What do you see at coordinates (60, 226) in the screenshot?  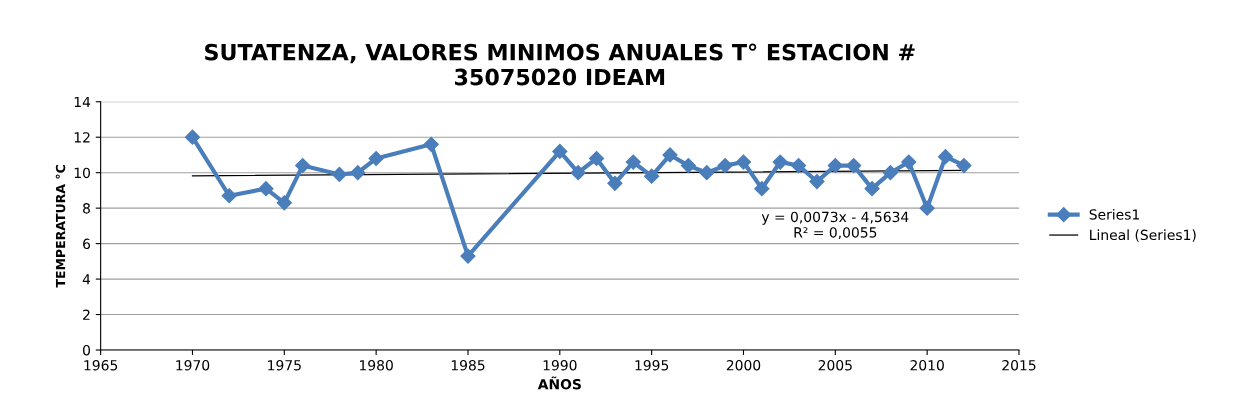 I see `y-axis-title: TEMPERATURA °C` at bounding box center [60, 226].